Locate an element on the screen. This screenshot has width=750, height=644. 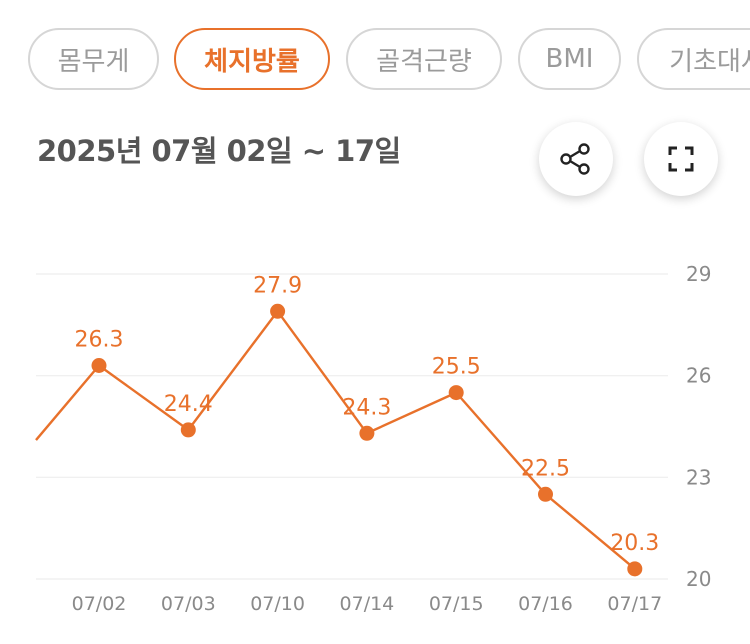
x-tick-label: 07/10 is located at coordinates (277, 604).